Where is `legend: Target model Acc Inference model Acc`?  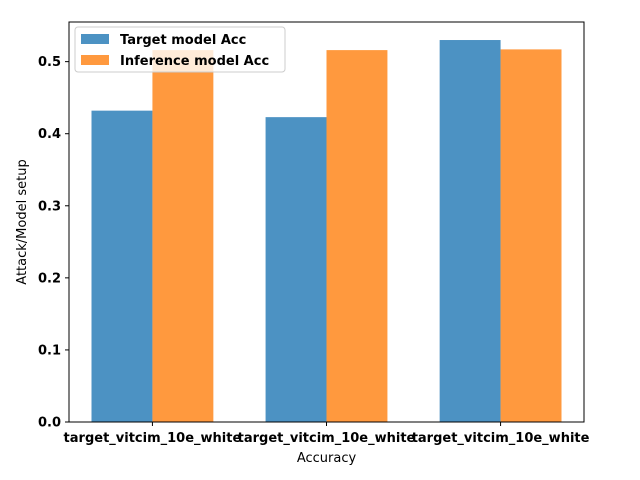
legend: Target model Acc Inference model Acc is located at coordinates (180, 49).